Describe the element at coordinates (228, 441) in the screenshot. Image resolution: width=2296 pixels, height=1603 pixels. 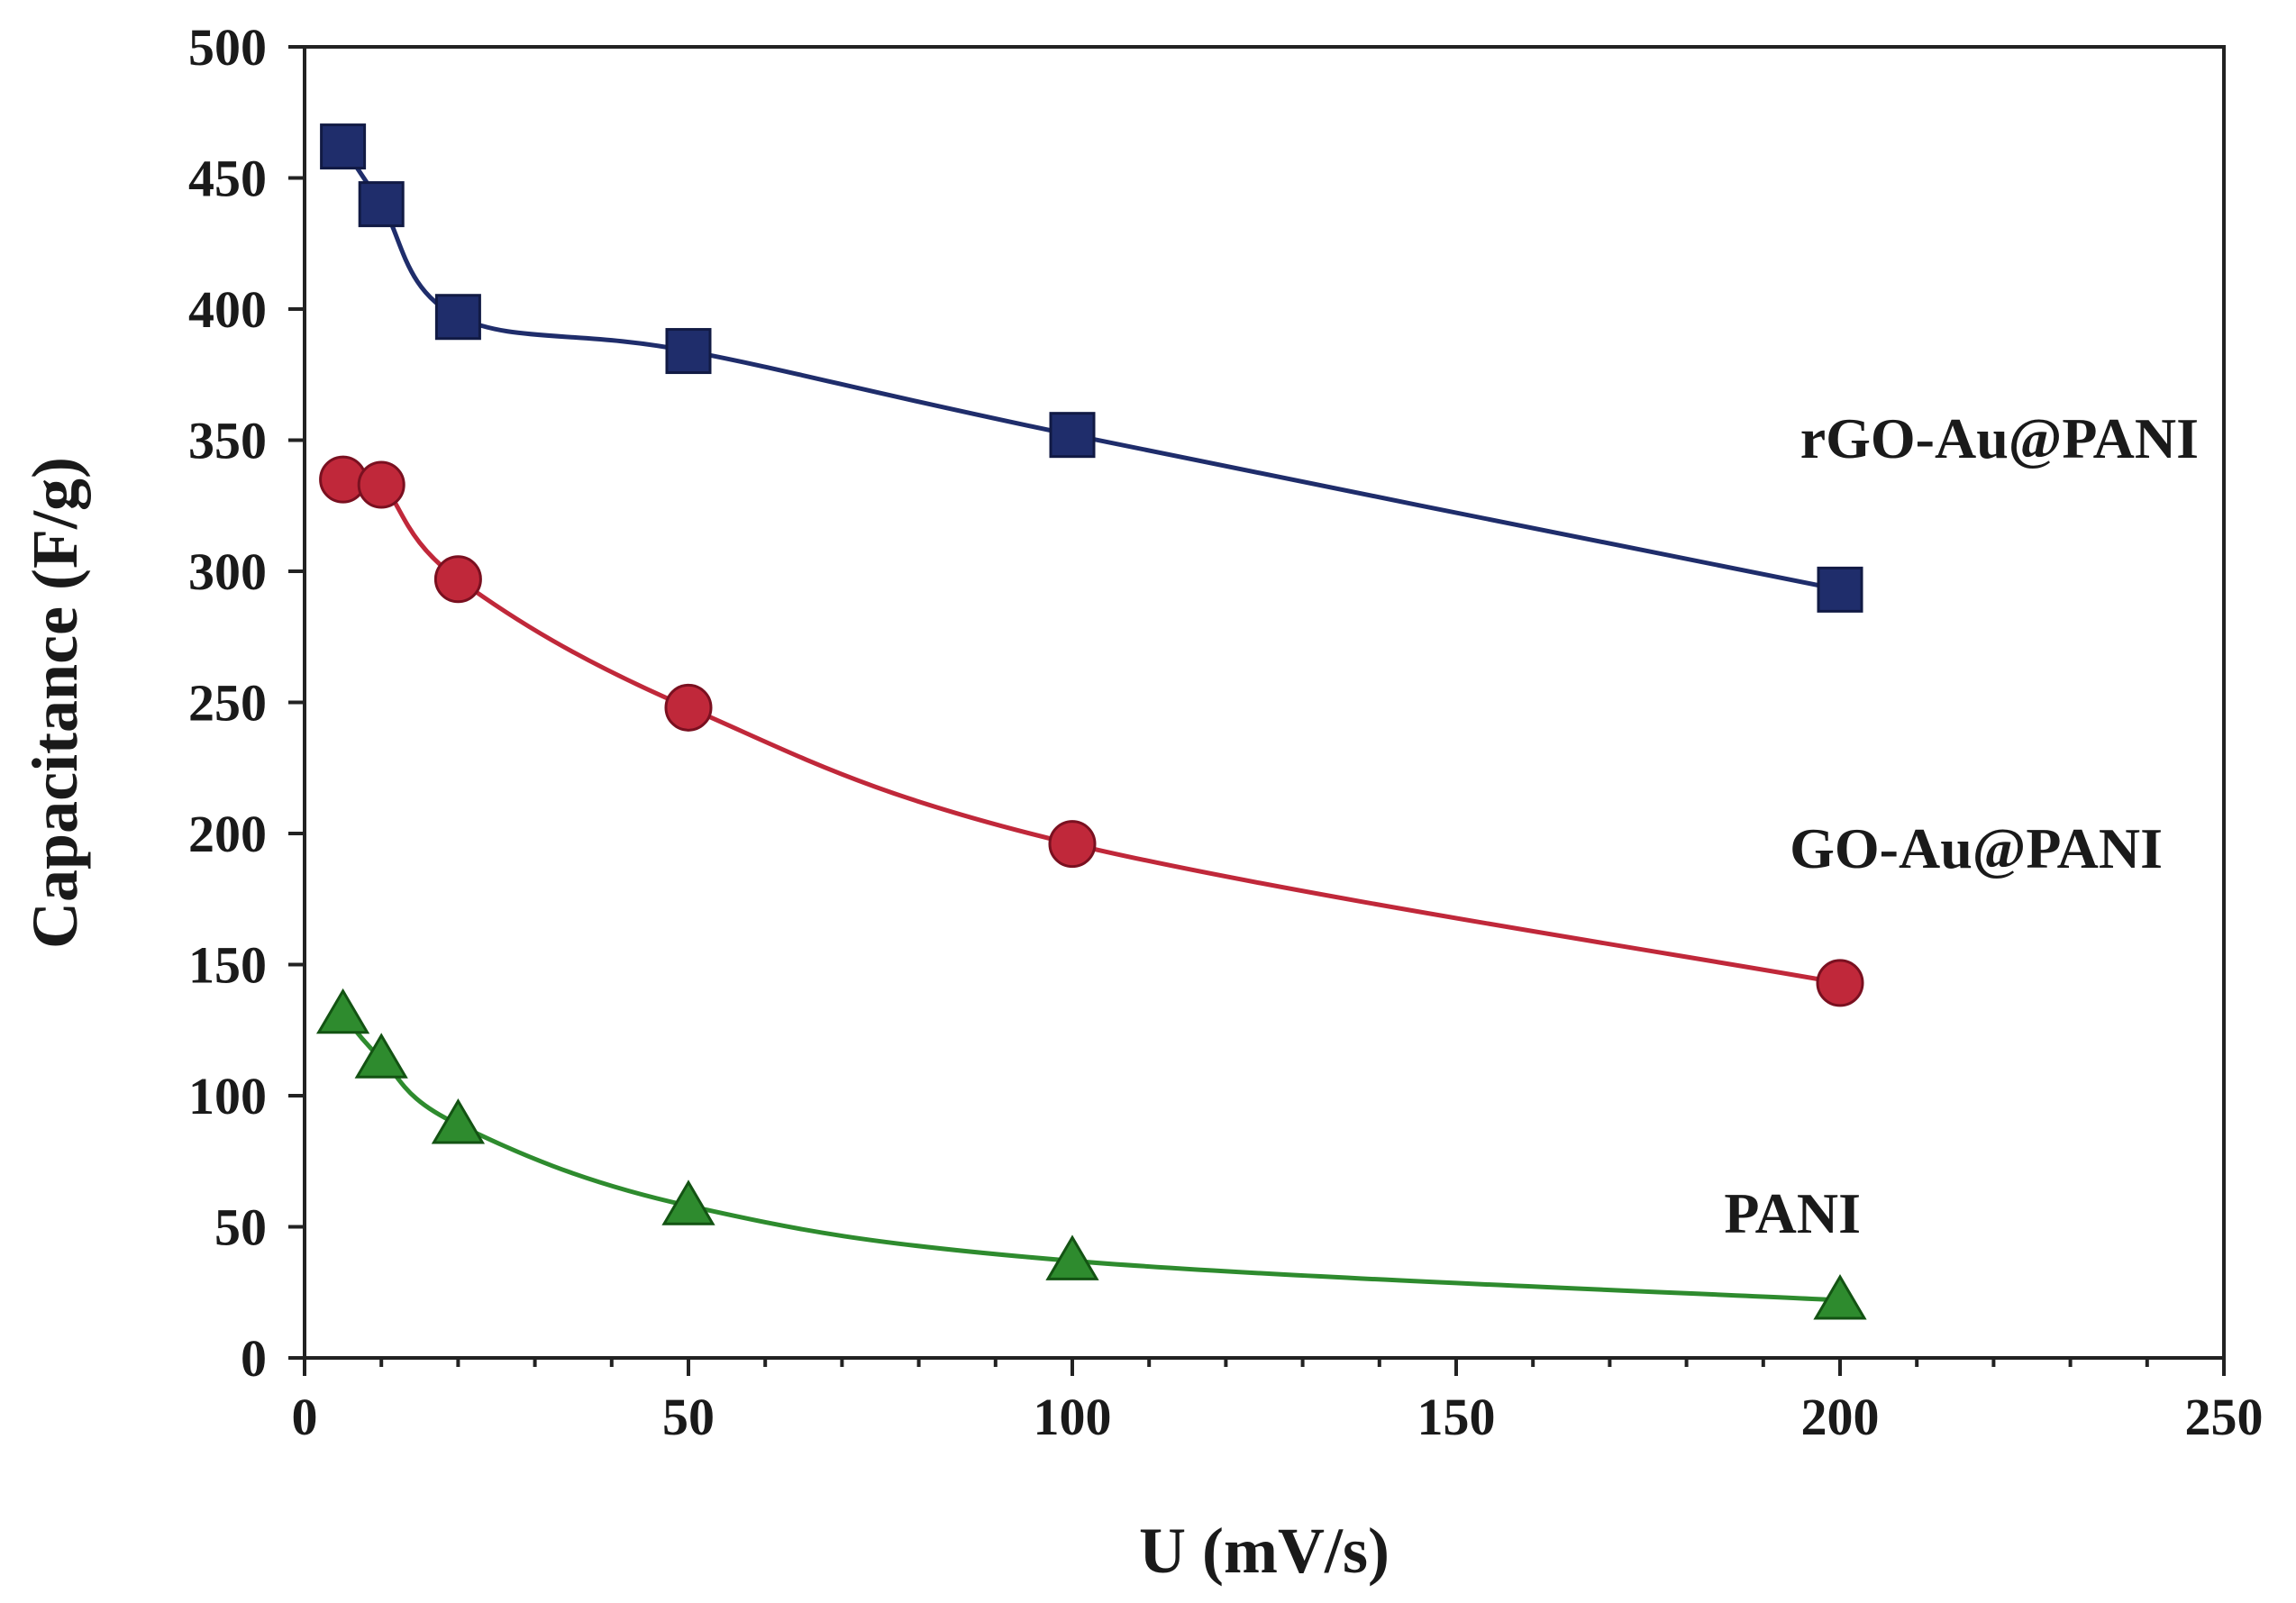
I see `y-tick-label: 350` at that location.